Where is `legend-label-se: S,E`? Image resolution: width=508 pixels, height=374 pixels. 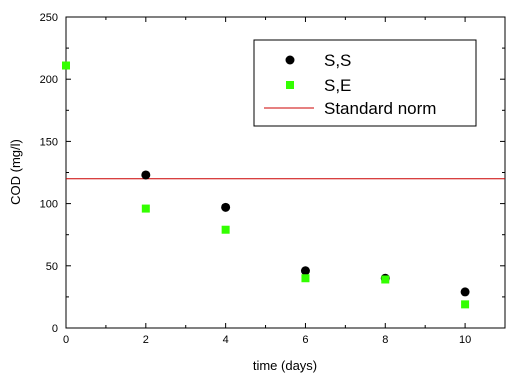 legend-label-se: S,E is located at coordinates (337, 85).